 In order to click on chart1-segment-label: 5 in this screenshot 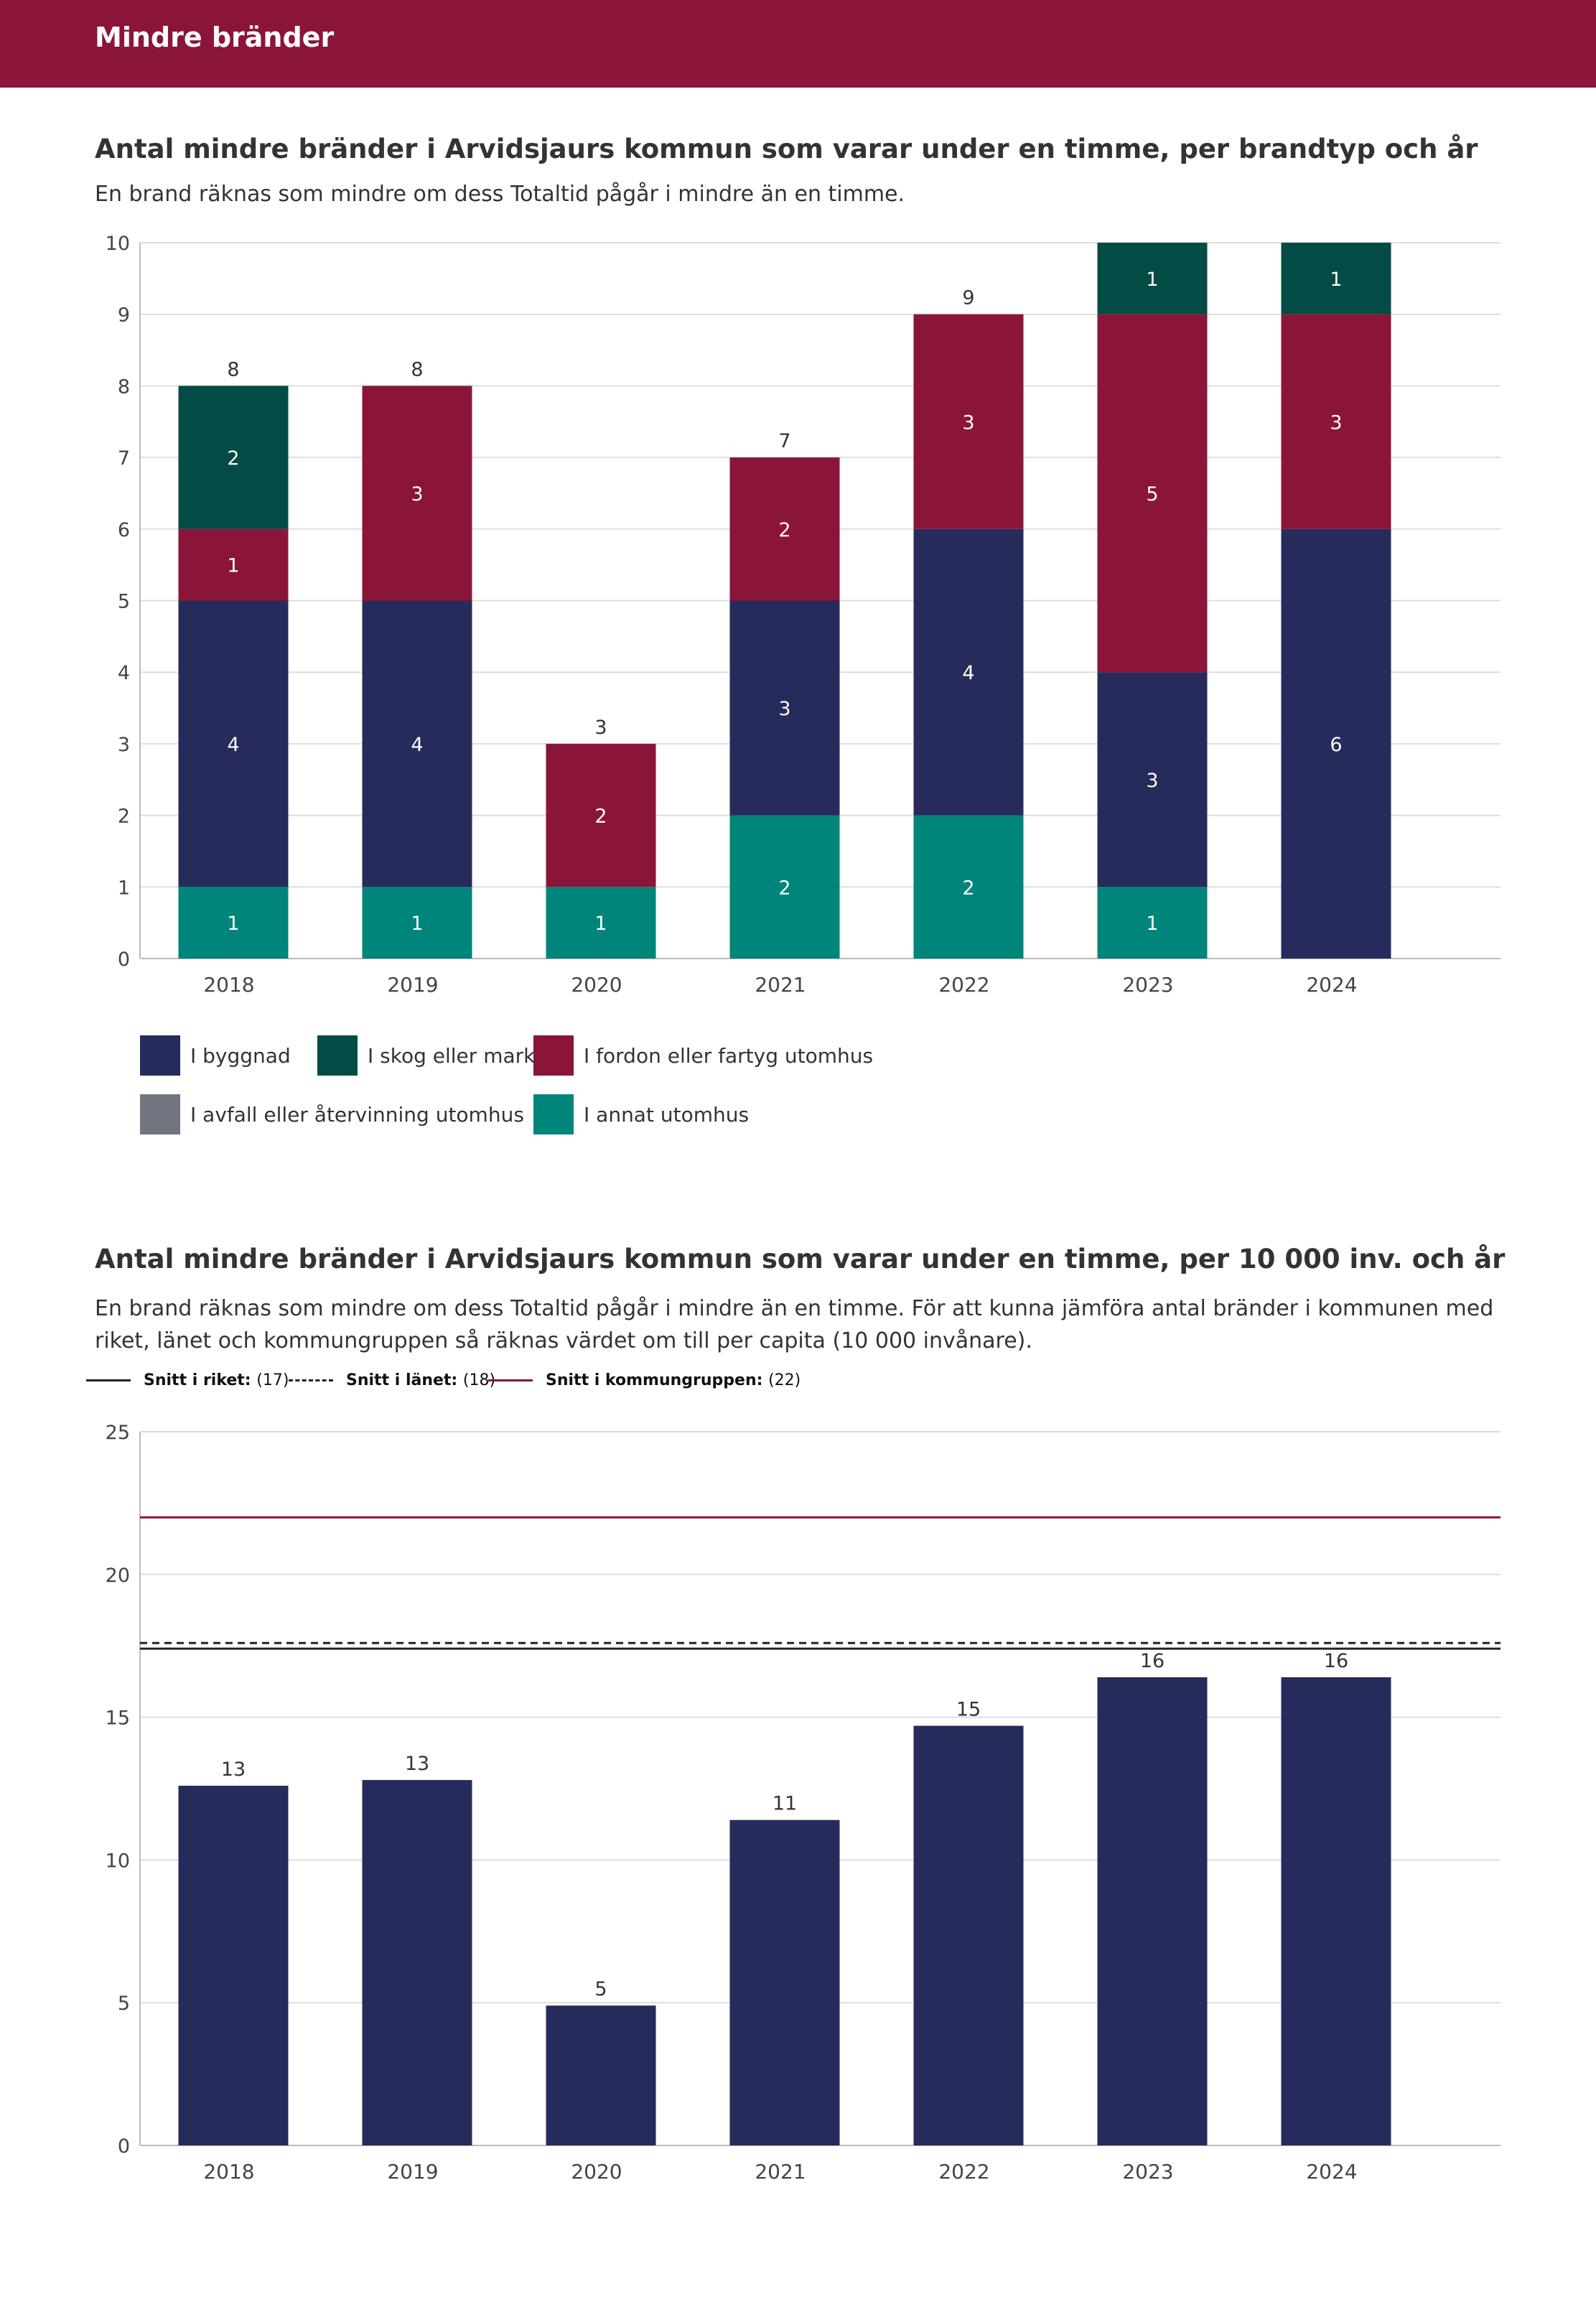, I will do `click(1152, 494)`.